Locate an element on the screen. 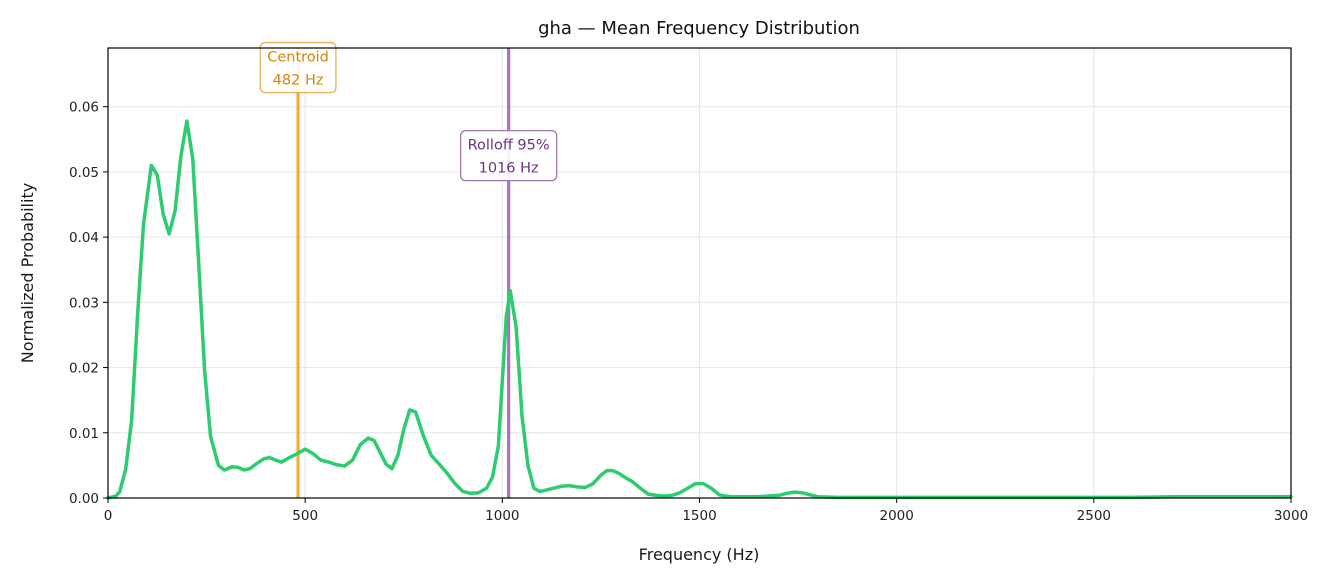 Image resolution: width=1332 pixels, height=580 pixels. x-tick-label: 1500 is located at coordinates (699, 516).